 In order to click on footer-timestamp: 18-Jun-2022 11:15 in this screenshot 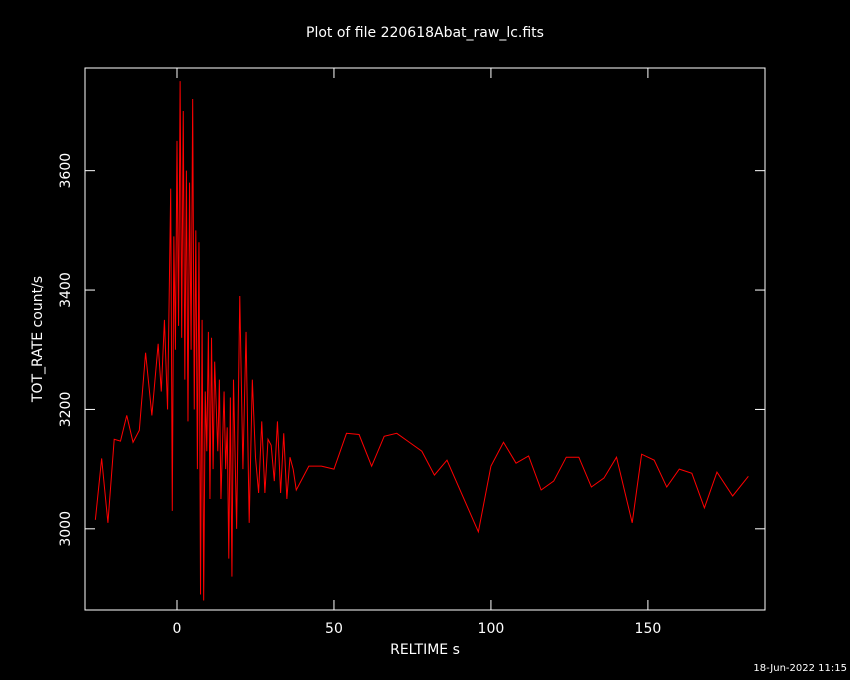, I will do `click(800, 668)`.